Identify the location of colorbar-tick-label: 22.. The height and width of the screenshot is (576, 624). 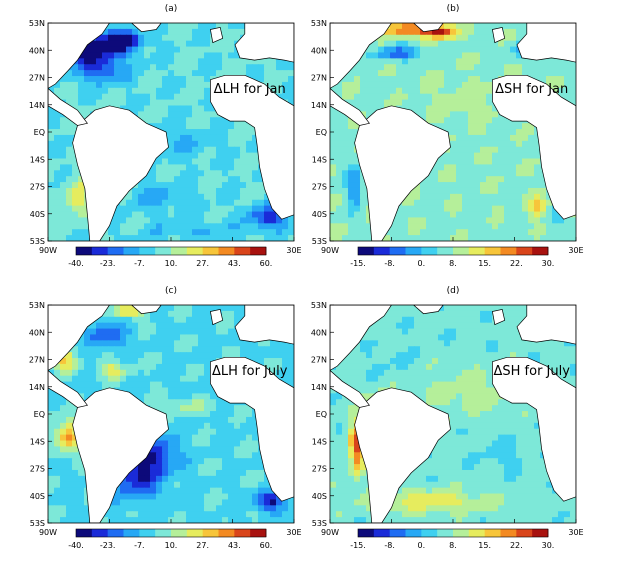
(516, 545).